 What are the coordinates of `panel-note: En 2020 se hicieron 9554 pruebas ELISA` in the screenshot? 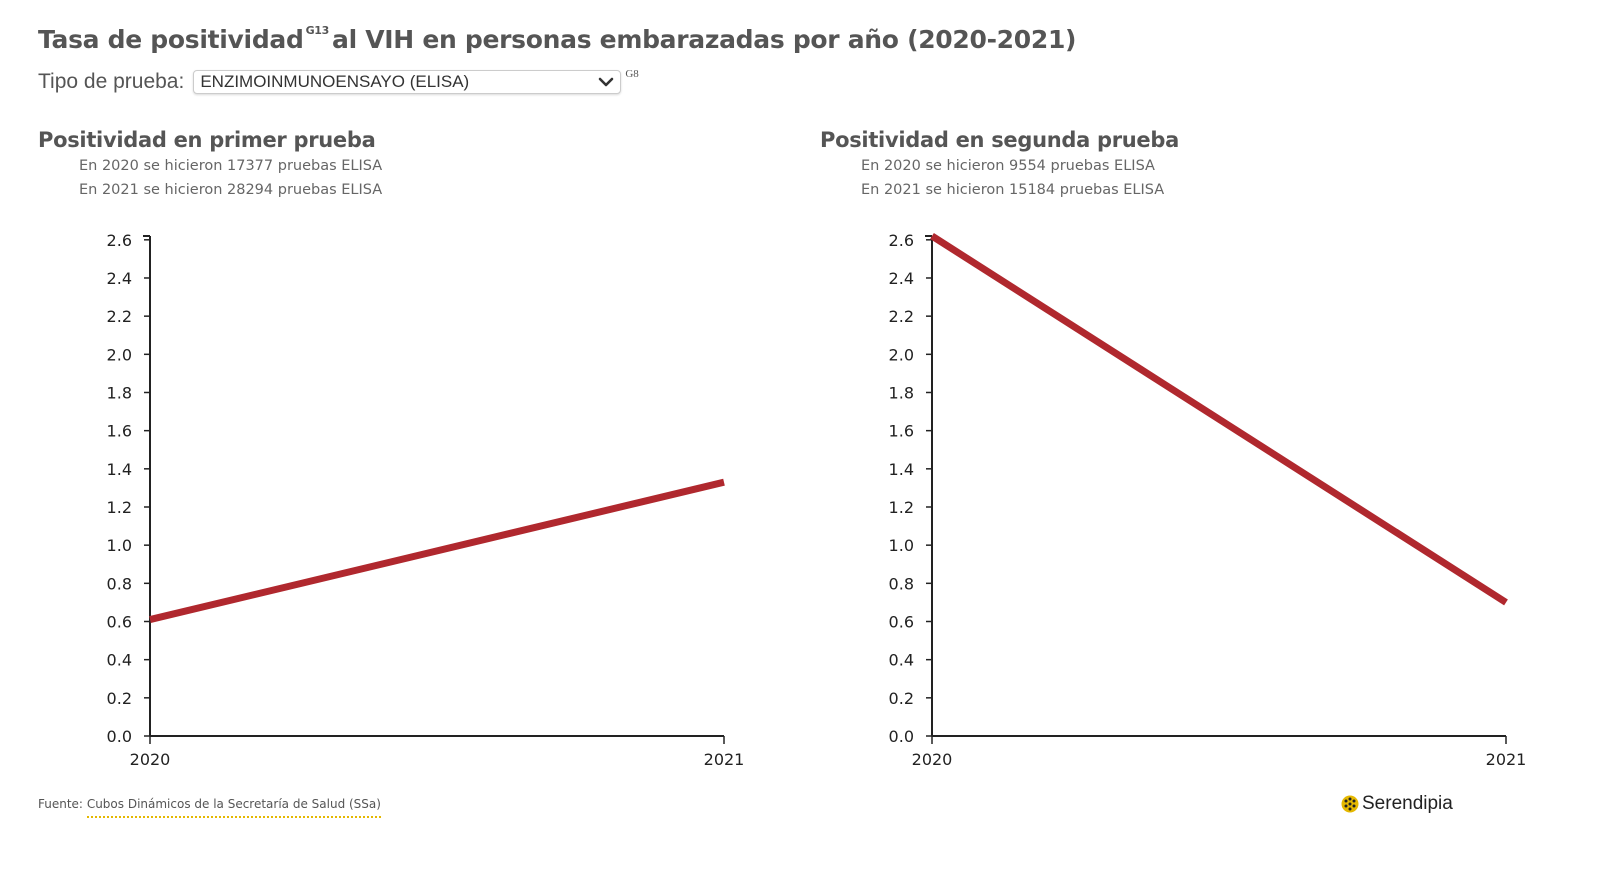 It's located at (1008, 166).